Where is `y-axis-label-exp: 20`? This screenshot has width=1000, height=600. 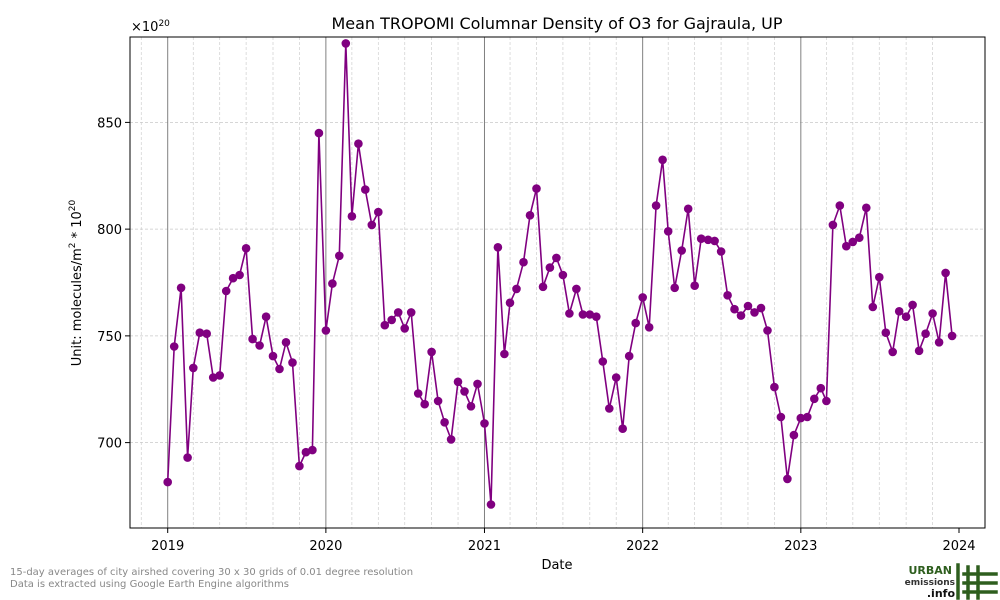 y-axis-label-exp: 20 is located at coordinates (73, 205).